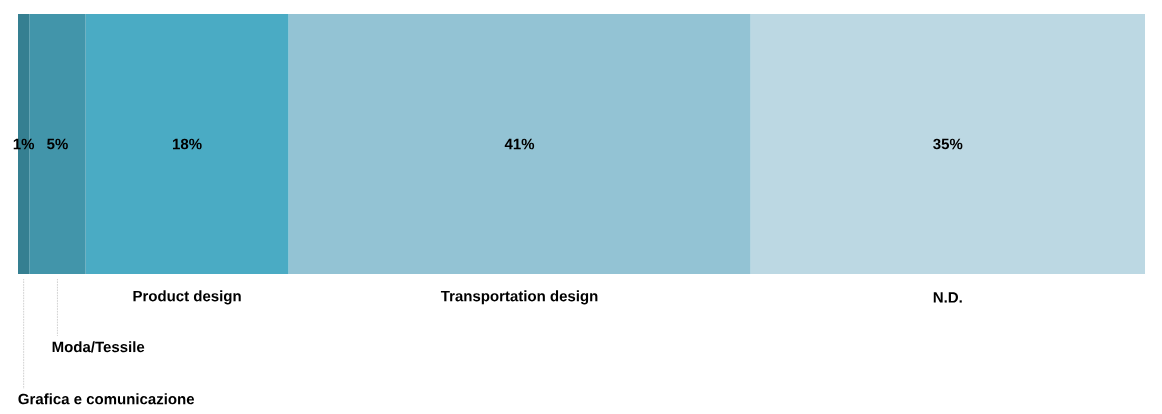 Image resolution: width=1162 pixels, height=414 pixels. What do you see at coordinates (947, 297) in the screenshot?
I see `series-label: N.D.` at bounding box center [947, 297].